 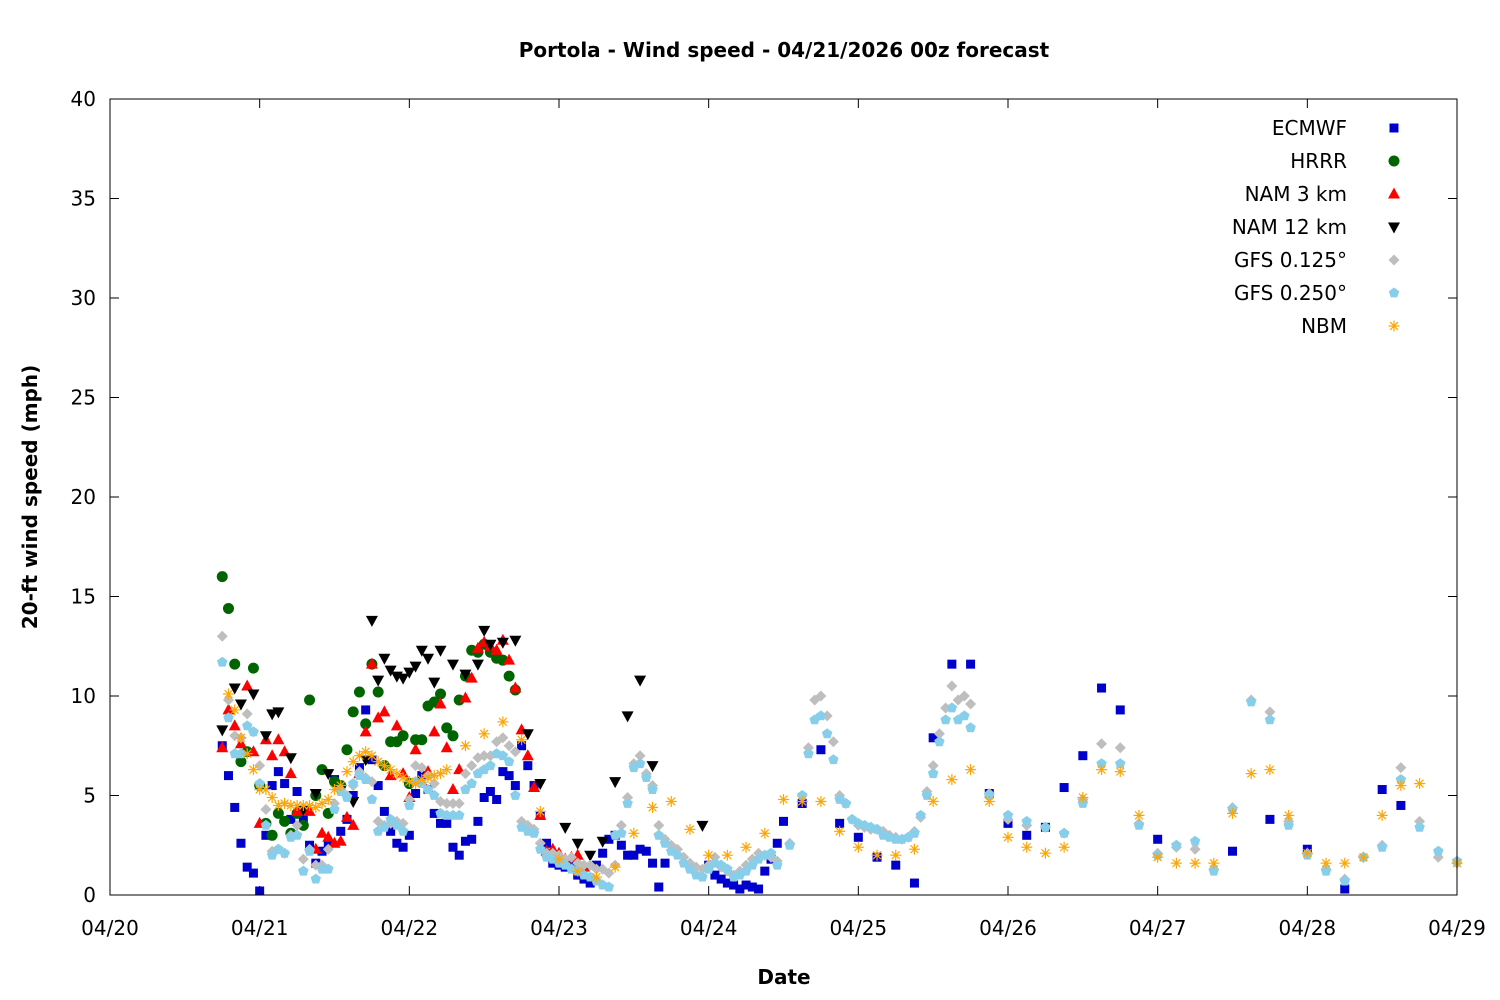 I want to click on legend-label: NAM 12 km, so click(x=1289, y=227).